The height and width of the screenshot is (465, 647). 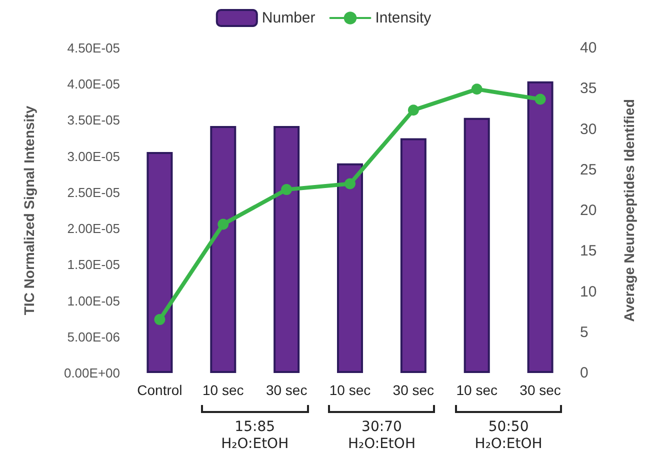 I want to click on y-tick-label: 2.50E-05, so click(x=93, y=192).